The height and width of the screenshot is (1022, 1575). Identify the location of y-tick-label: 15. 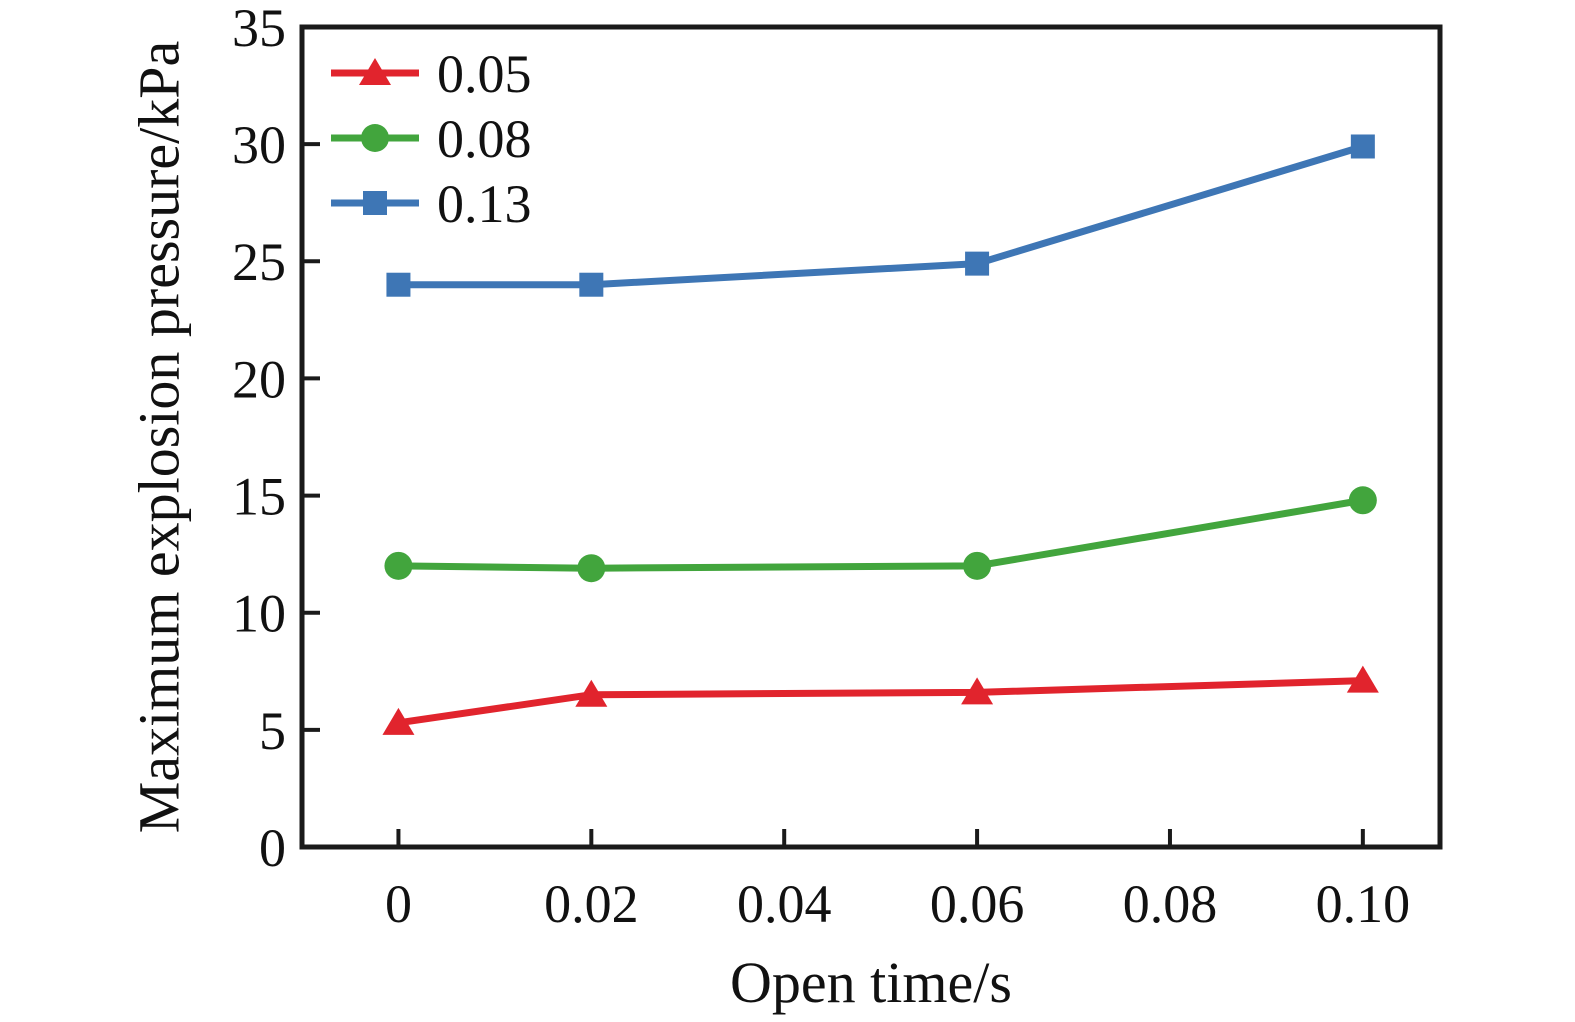
(259, 496).